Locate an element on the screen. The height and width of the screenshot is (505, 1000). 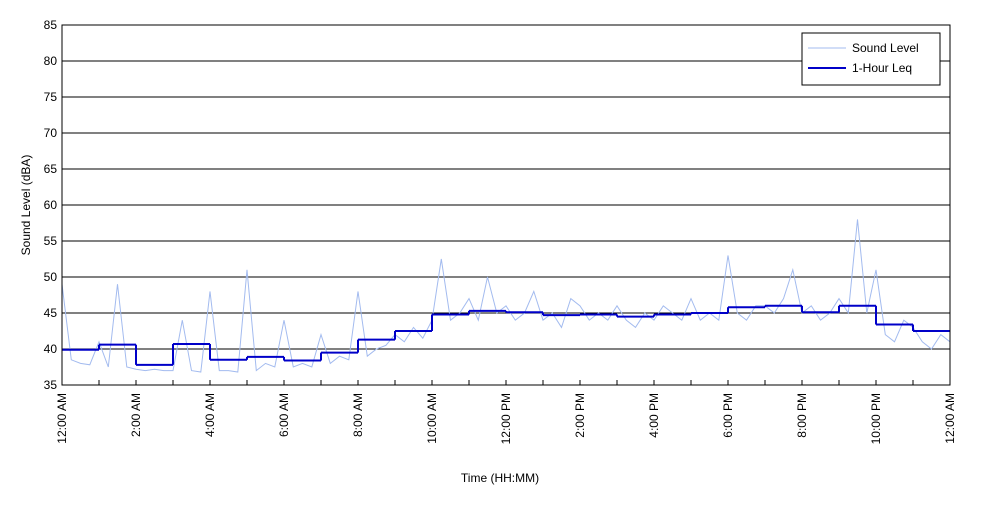
legend-box is located at coordinates (871, 59).